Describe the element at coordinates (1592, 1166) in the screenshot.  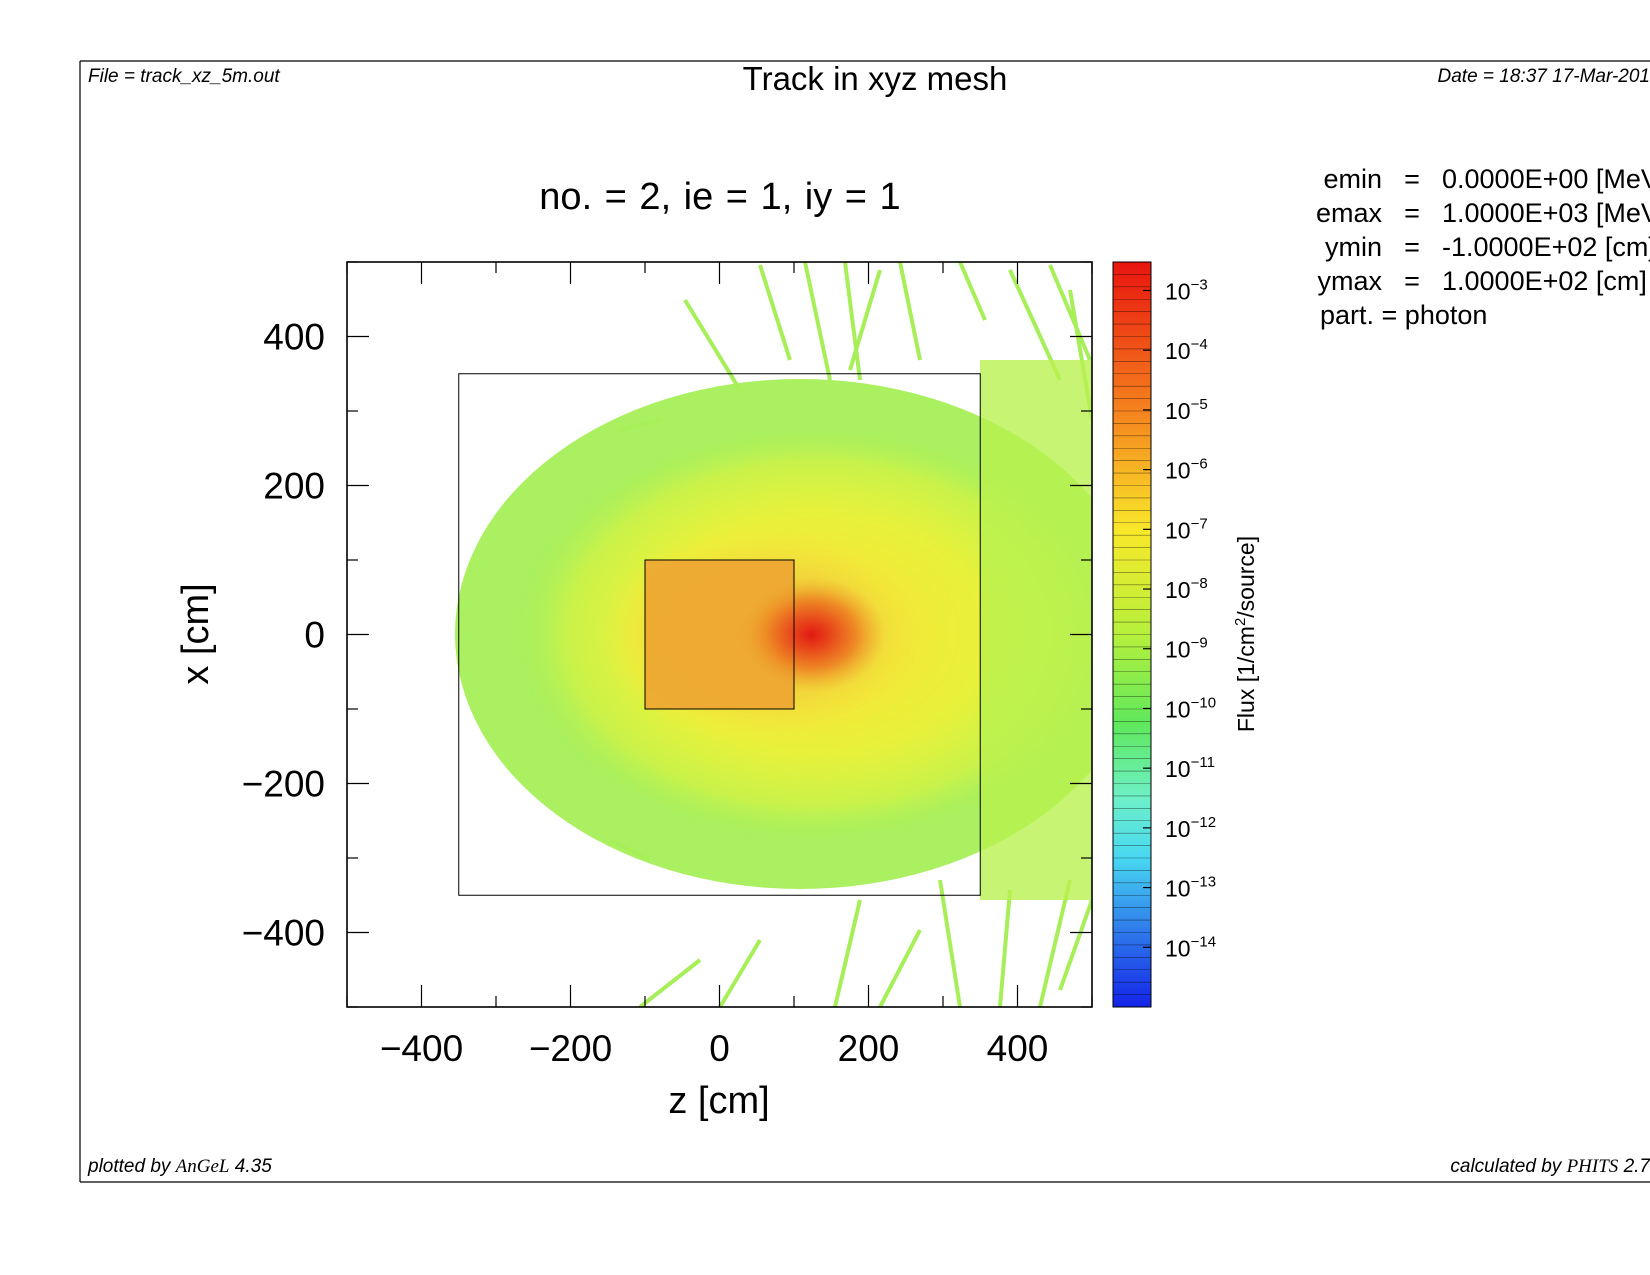
I see `phits-brand: PHITS` at that location.